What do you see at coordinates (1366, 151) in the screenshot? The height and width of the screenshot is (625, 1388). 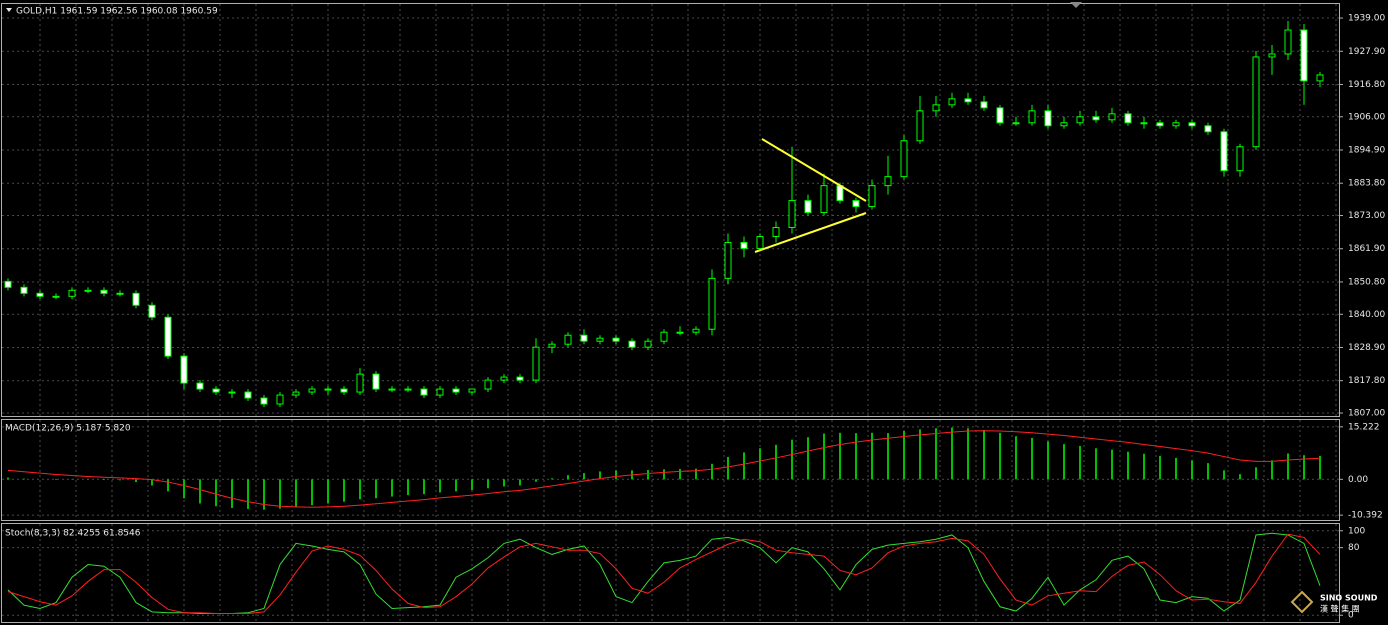 I see `y-tick-label: 1894.90` at bounding box center [1366, 151].